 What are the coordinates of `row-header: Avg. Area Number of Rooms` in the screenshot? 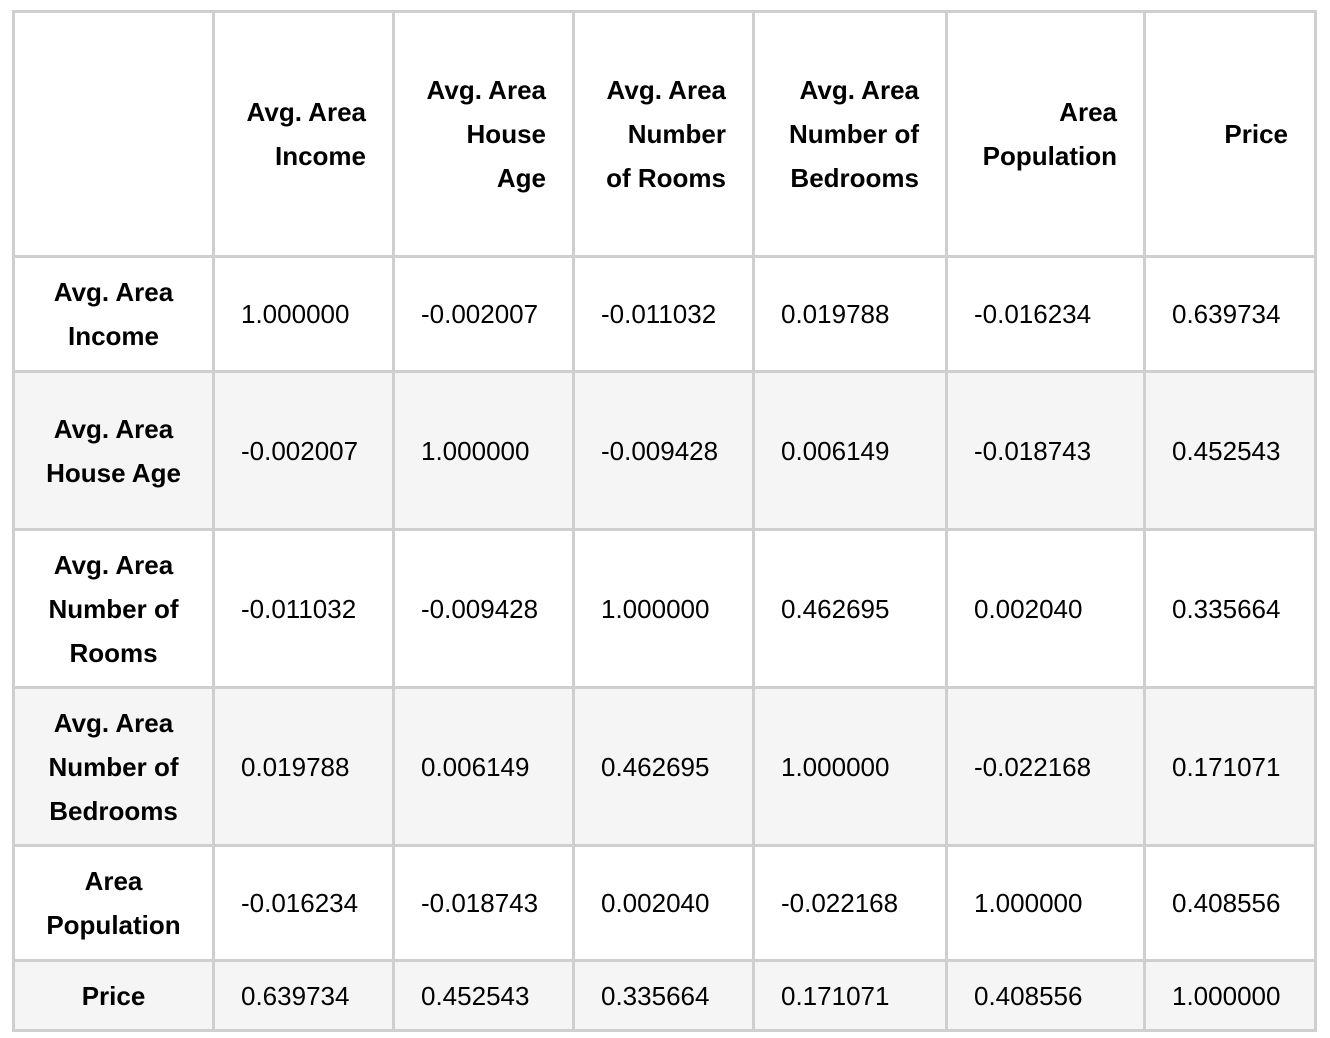 It's located at (113, 608).